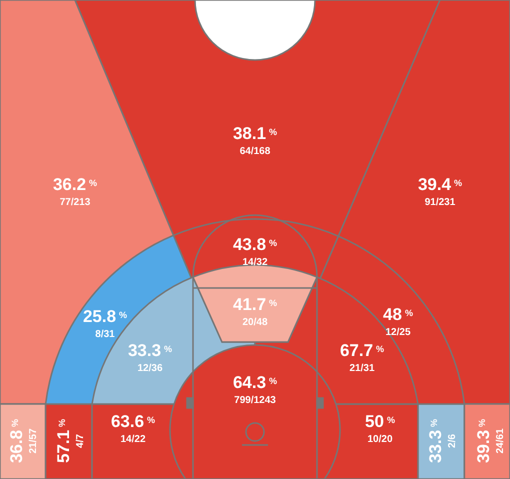 The image size is (510, 479). I want to click on category-label: 2/6, so click(452, 441).